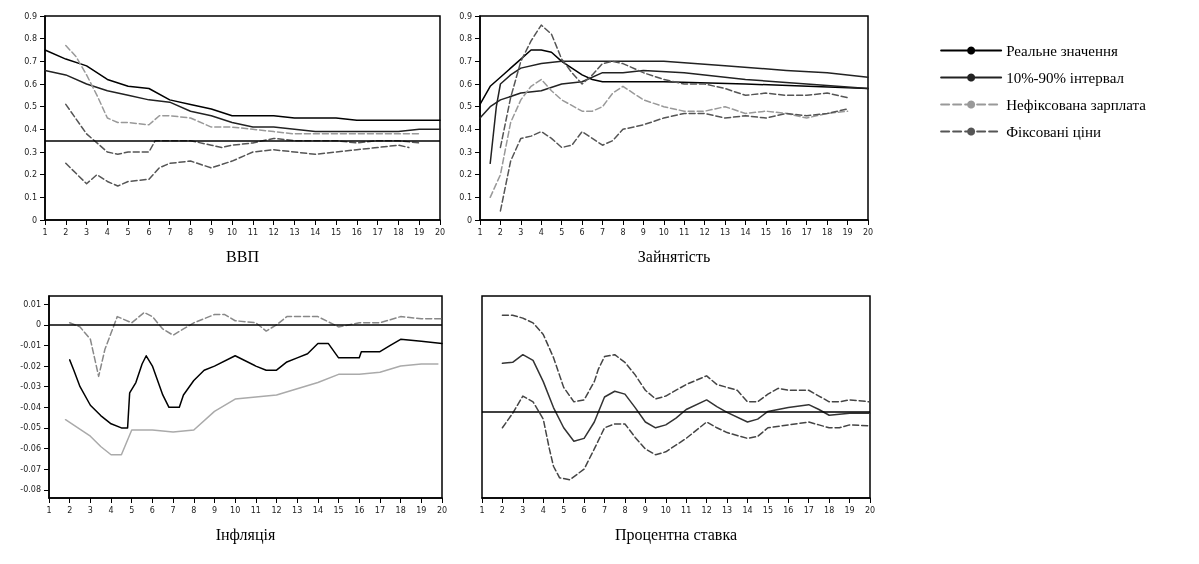 The image size is (1199, 564). Describe the element at coordinates (30, 469) in the screenshot. I see `y-tick-label: -0.07` at that location.